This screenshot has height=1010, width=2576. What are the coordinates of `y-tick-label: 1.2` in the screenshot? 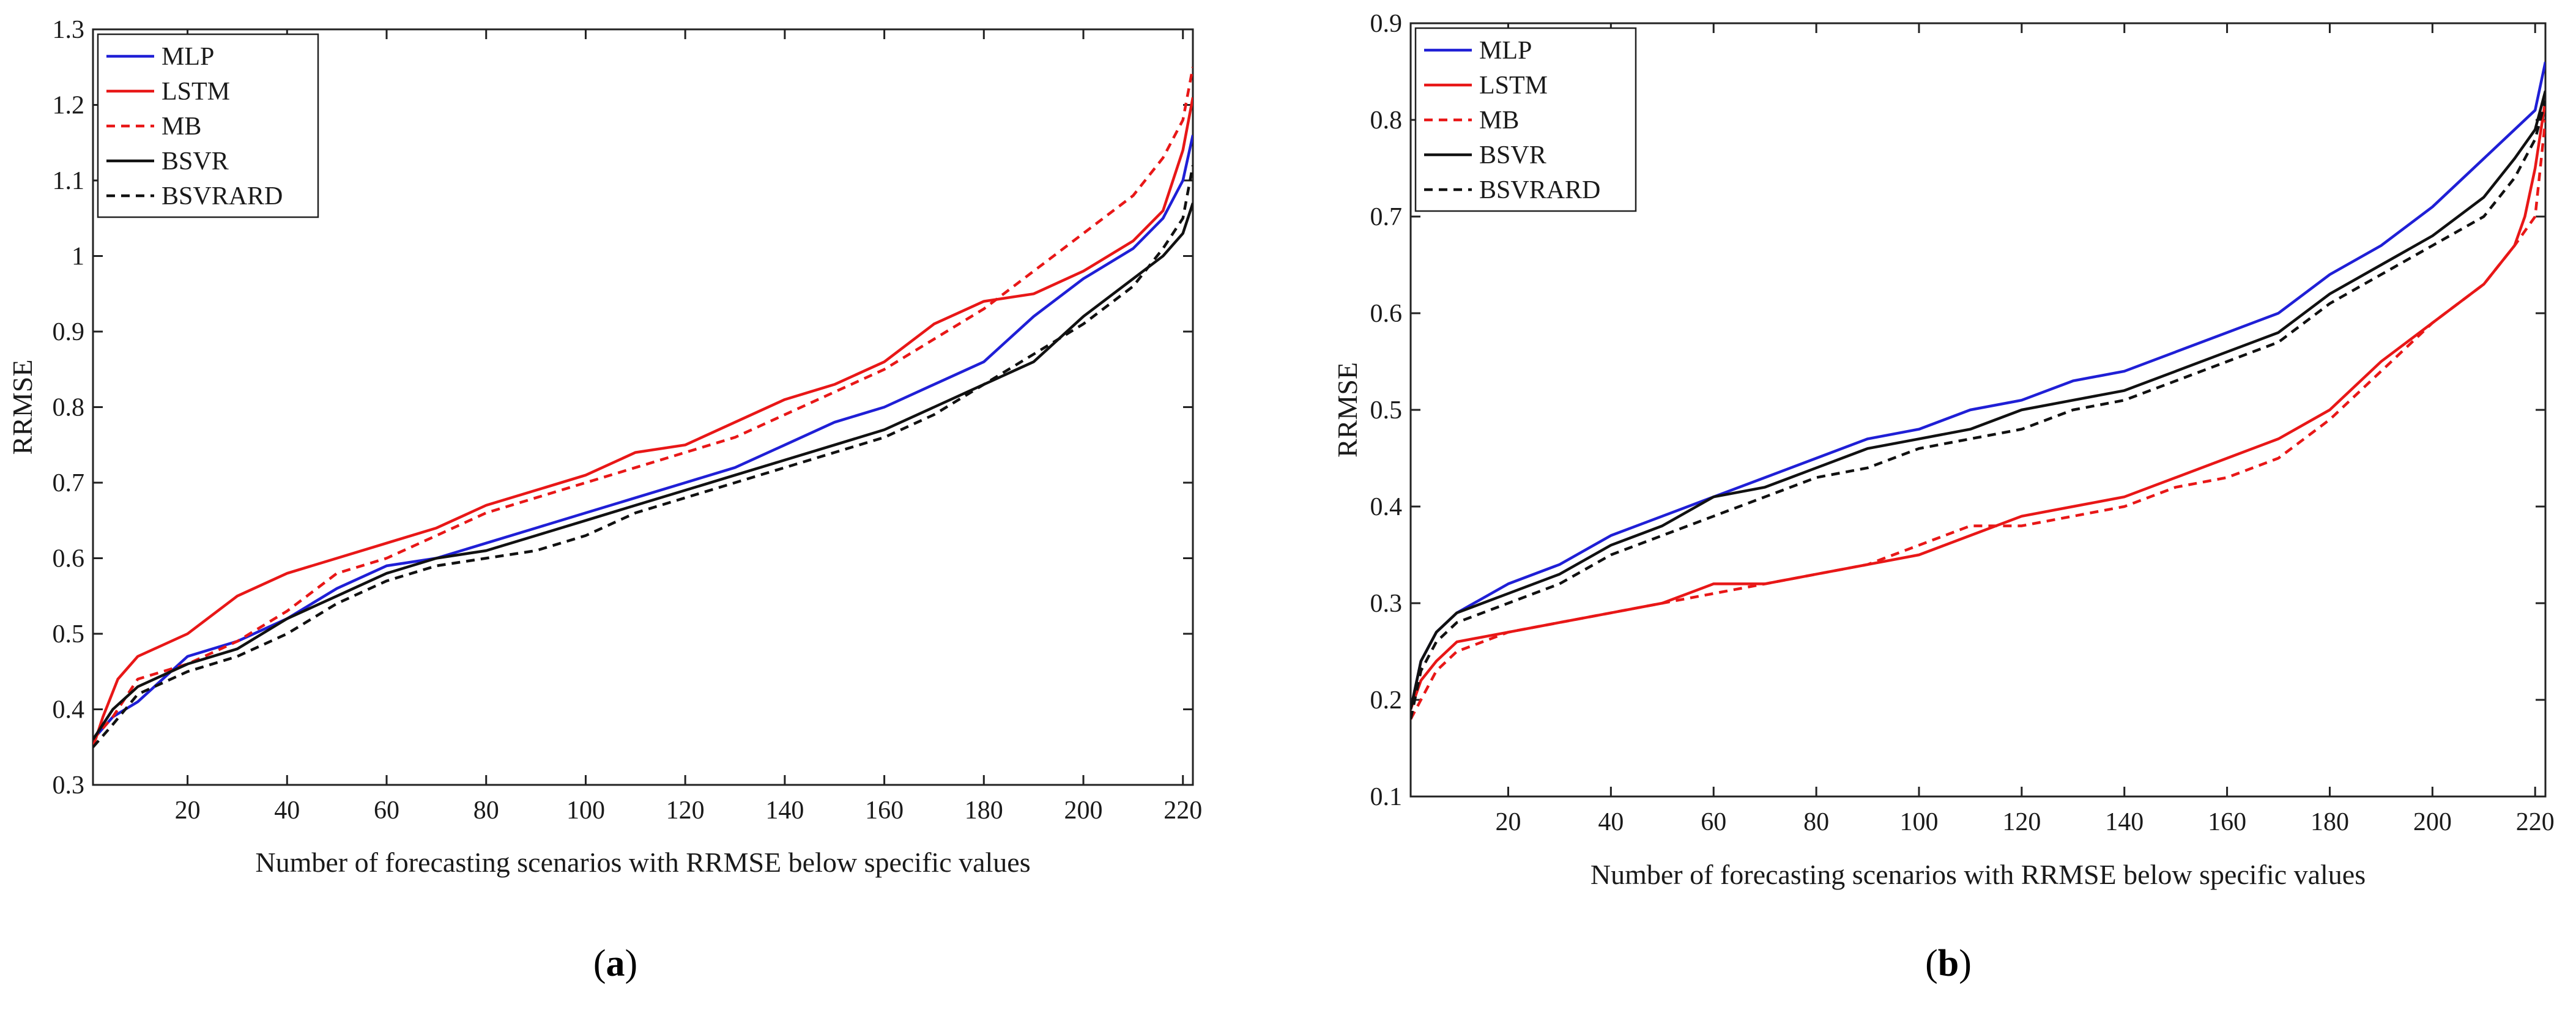 It's located at (69, 106).